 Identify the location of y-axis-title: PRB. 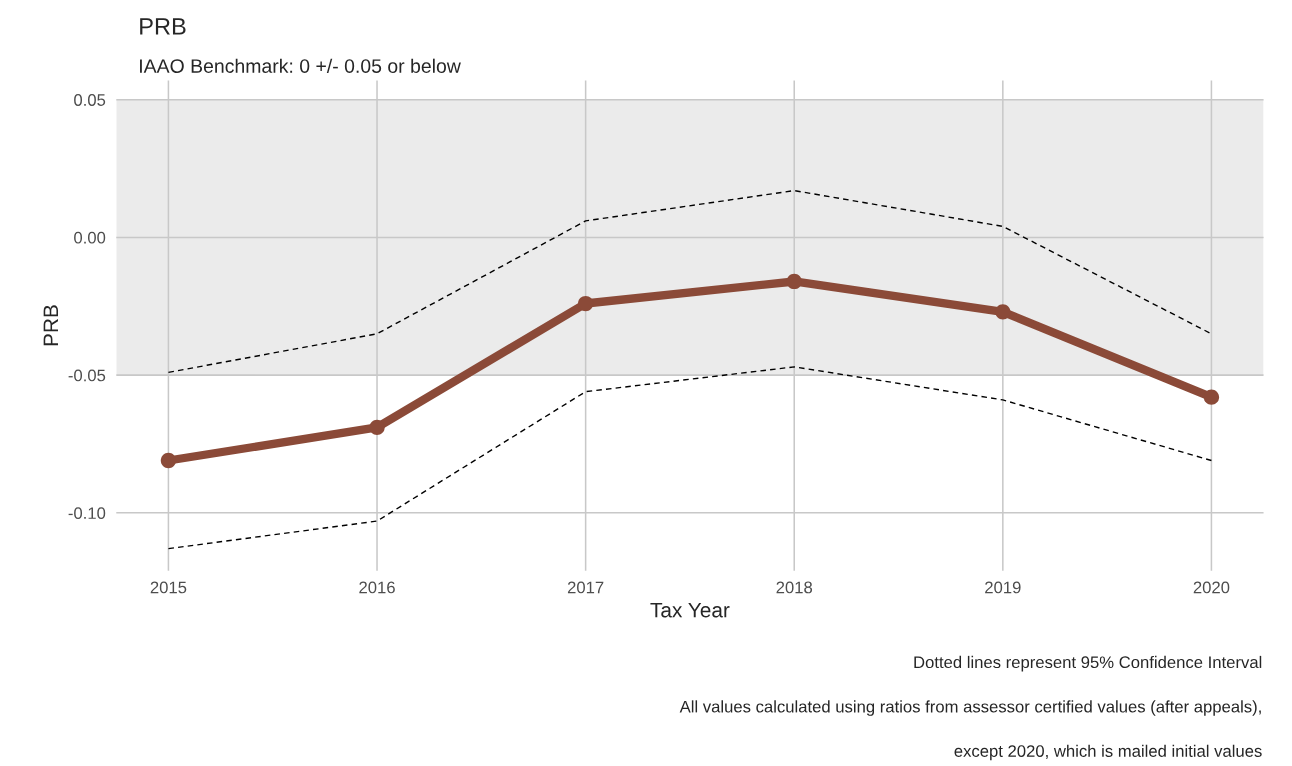
(50, 325).